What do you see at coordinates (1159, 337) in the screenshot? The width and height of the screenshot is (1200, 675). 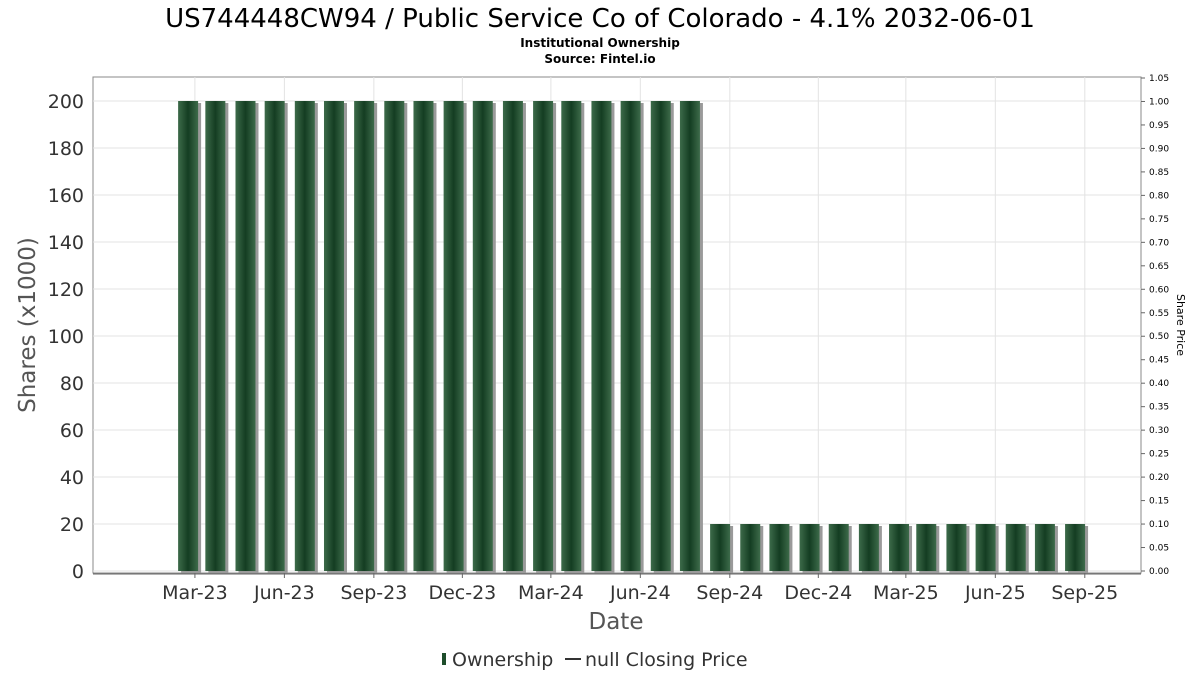 I see `right-tick-label: 0.50` at bounding box center [1159, 337].